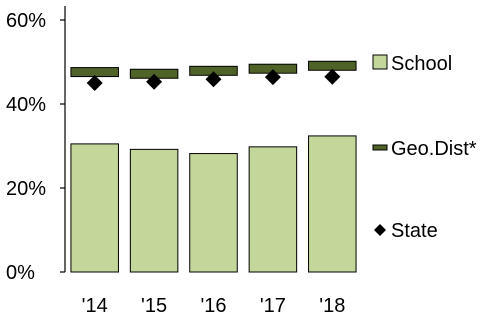 This screenshot has width=487, height=320. Describe the element at coordinates (380, 62) in the screenshot. I see `legend-swatch-school` at that location.